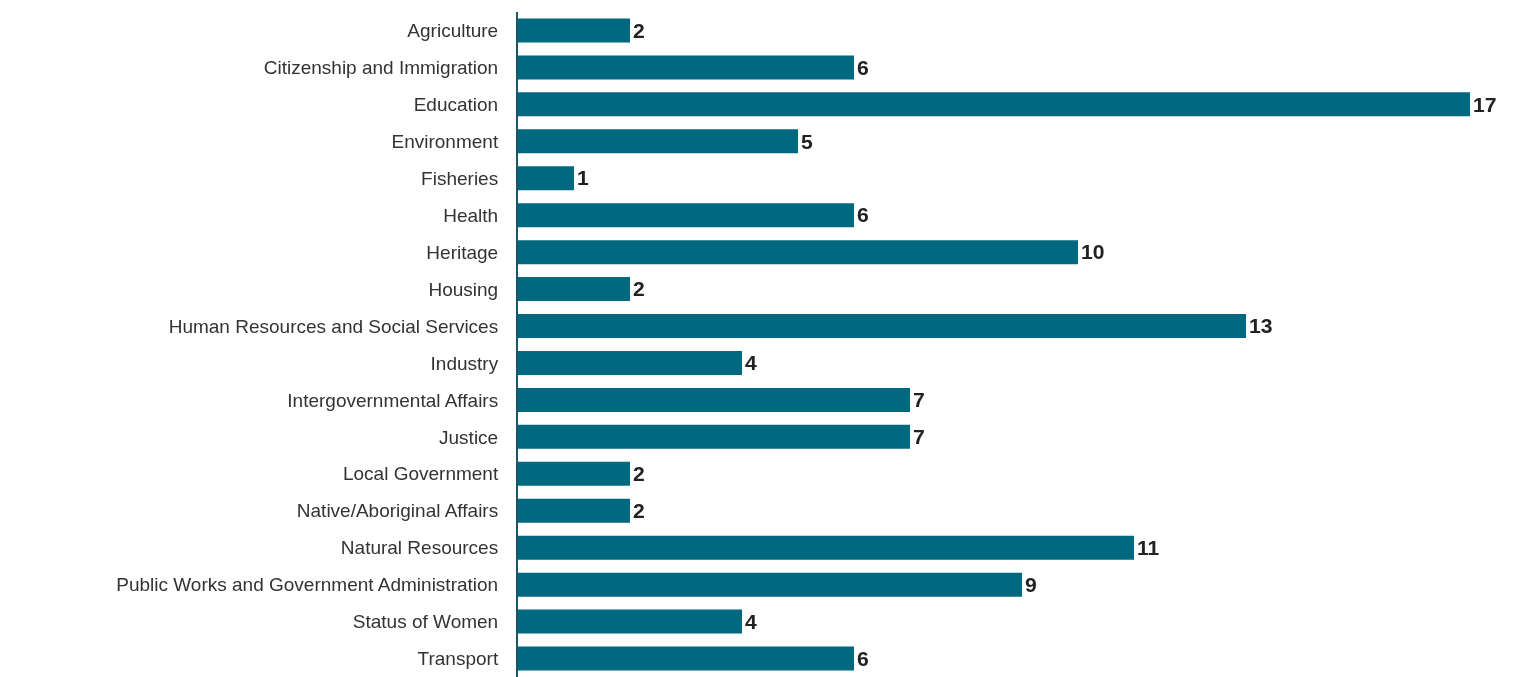  I want to click on data-label: 17, so click(1485, 104).